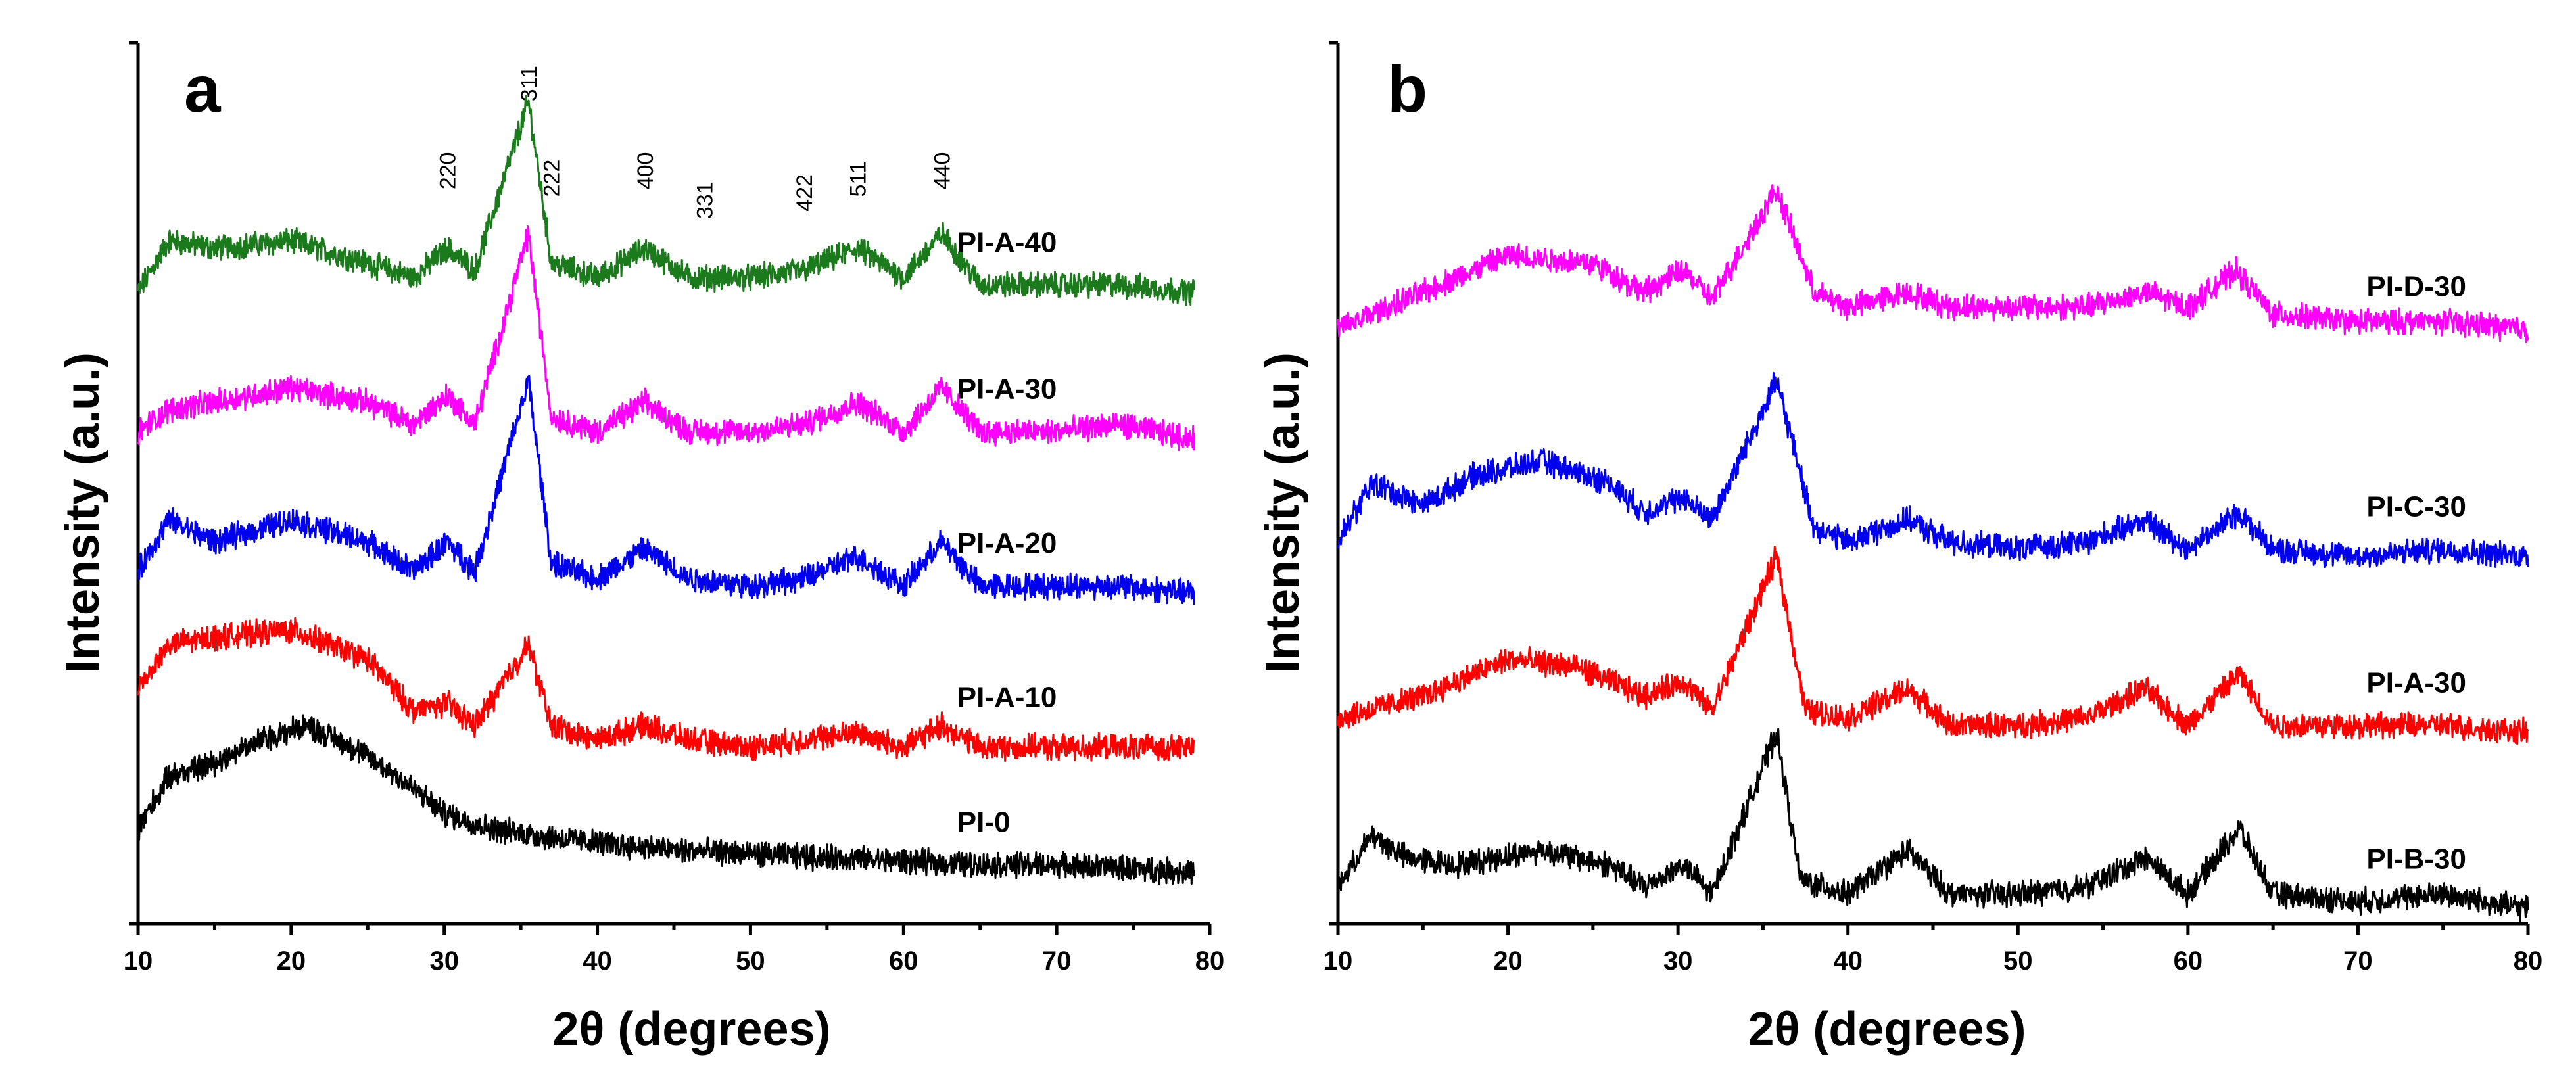  I want to click on series-label: PI-B-30, so click(2416, 859).